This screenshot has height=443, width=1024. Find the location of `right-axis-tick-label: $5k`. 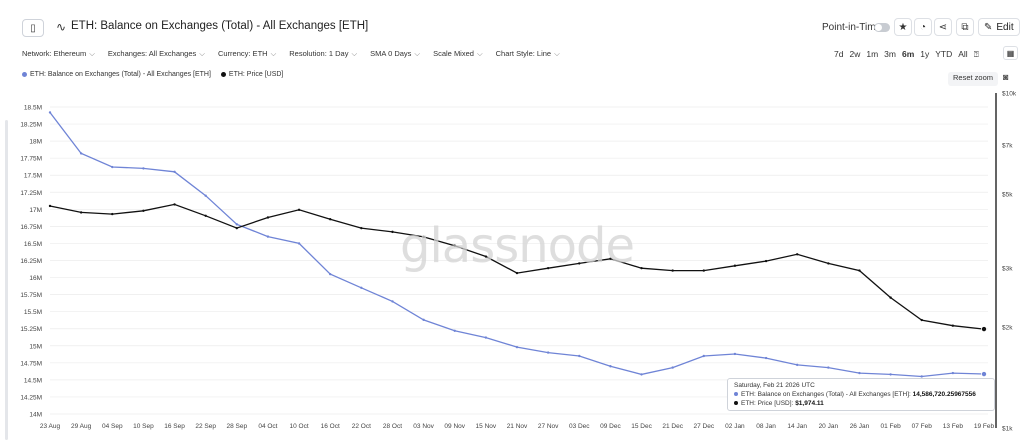

right-axis-tick-label: $5k is located at coordinates (1007, 194).